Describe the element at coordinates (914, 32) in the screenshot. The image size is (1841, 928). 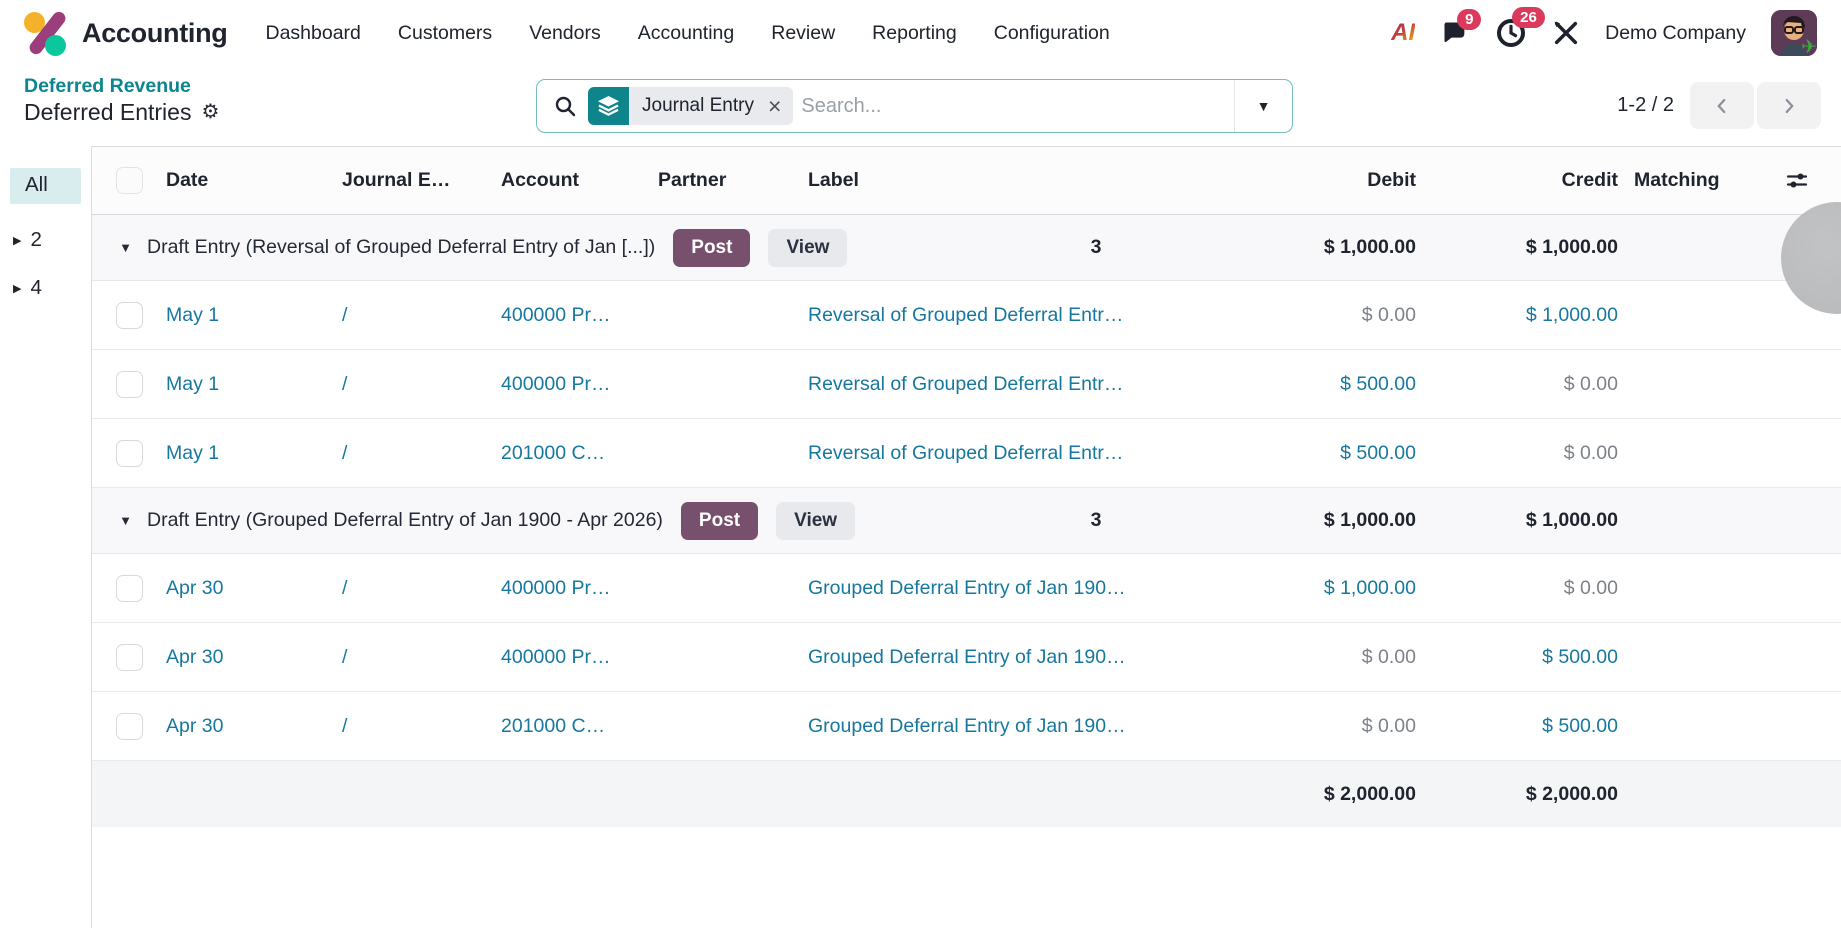
I see `menu-reporting: Reporting` at that location.